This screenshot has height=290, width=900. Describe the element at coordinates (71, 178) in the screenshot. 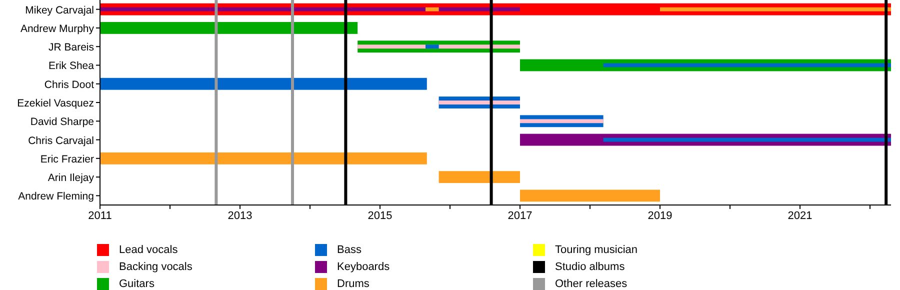

I see `y-tick-label: Arin Ilejay` at that location.